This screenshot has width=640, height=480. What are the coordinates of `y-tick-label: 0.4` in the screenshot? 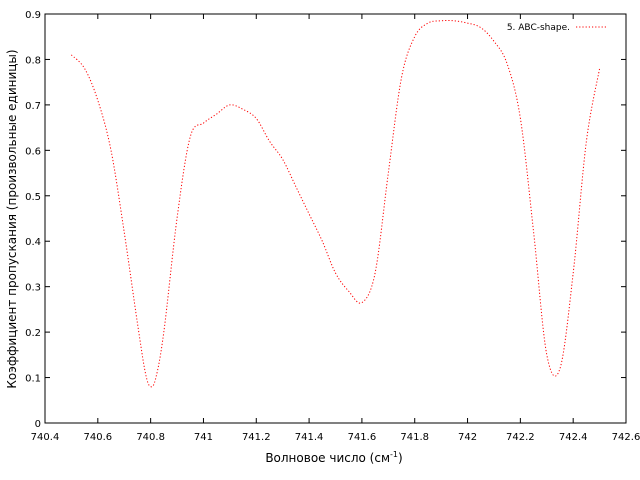 It's located at (33, 242).